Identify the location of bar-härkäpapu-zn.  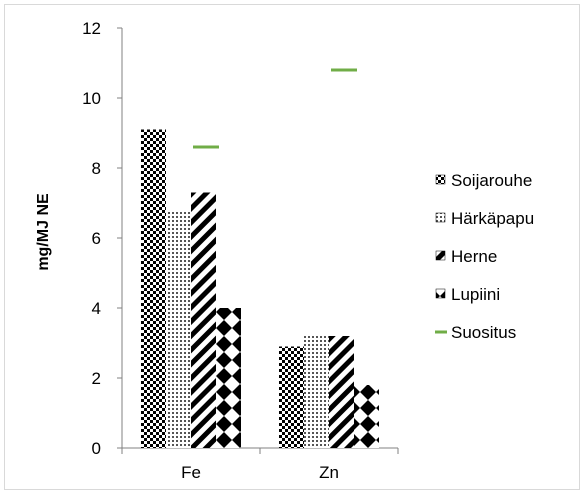
(316, 392).